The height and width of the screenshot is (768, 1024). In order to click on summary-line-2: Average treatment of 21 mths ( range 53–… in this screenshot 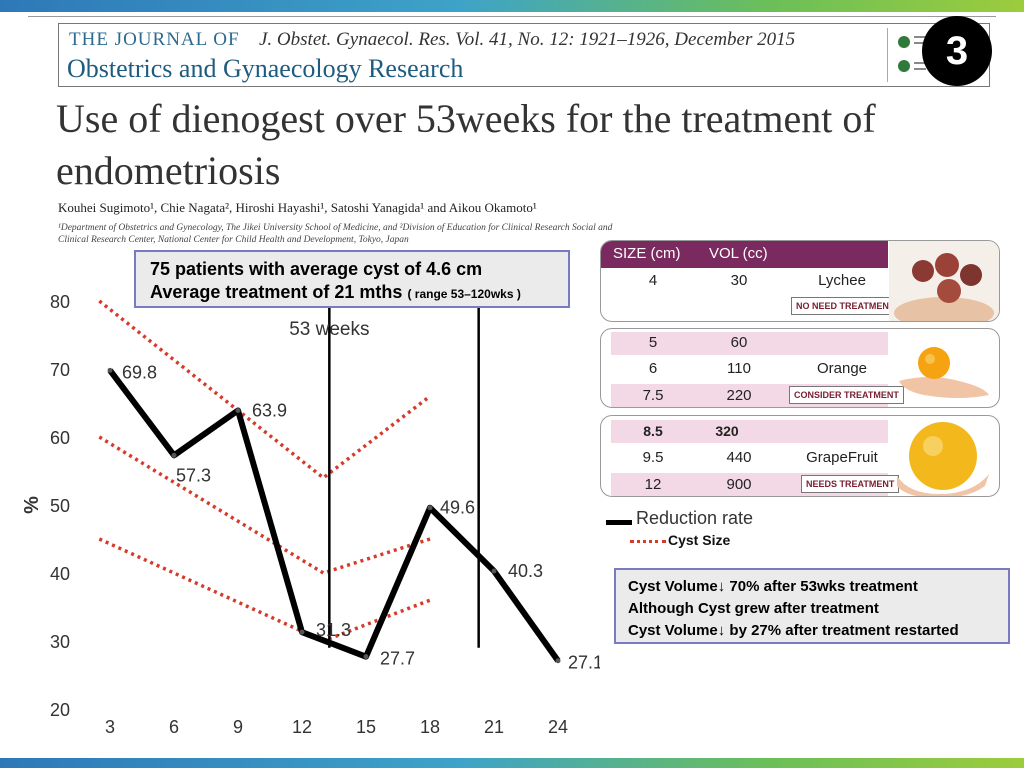, I will do `click(359, 293)`.